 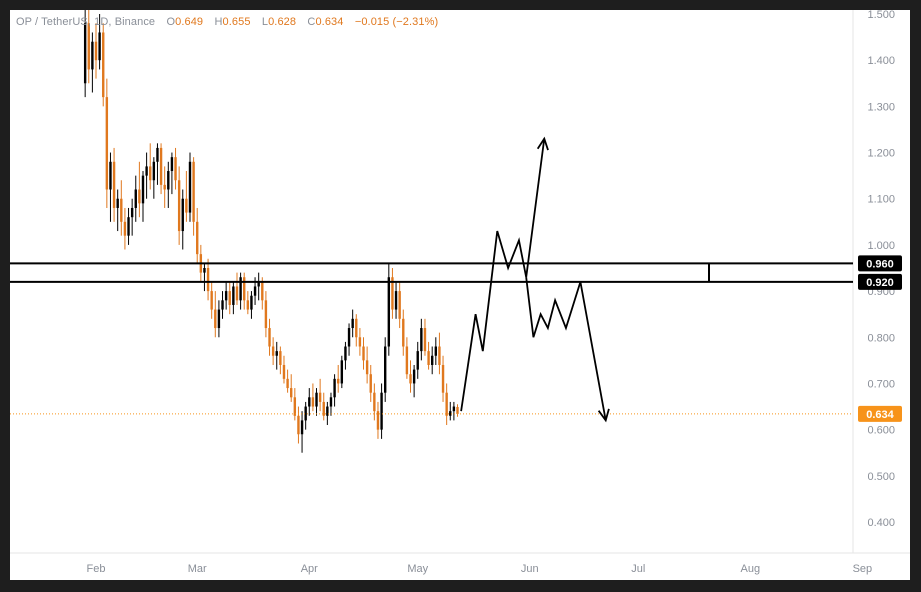 I want to click on x-tick-label: Aug, so click(x=751, y=569).